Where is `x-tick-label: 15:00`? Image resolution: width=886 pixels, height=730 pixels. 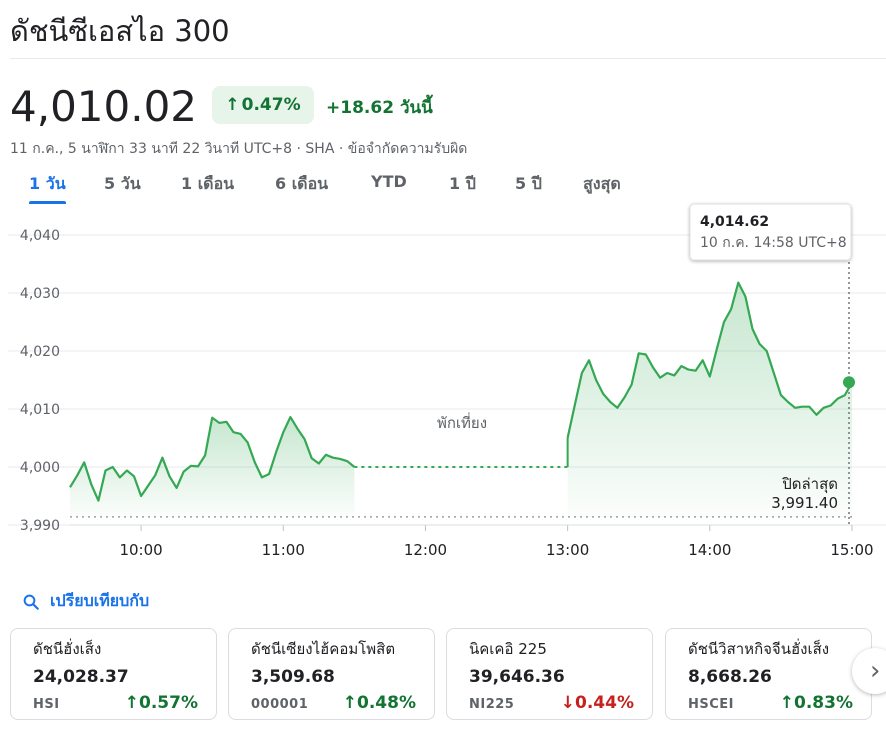 x-tick-label: 15:00 is located at coordinates (851, 550).